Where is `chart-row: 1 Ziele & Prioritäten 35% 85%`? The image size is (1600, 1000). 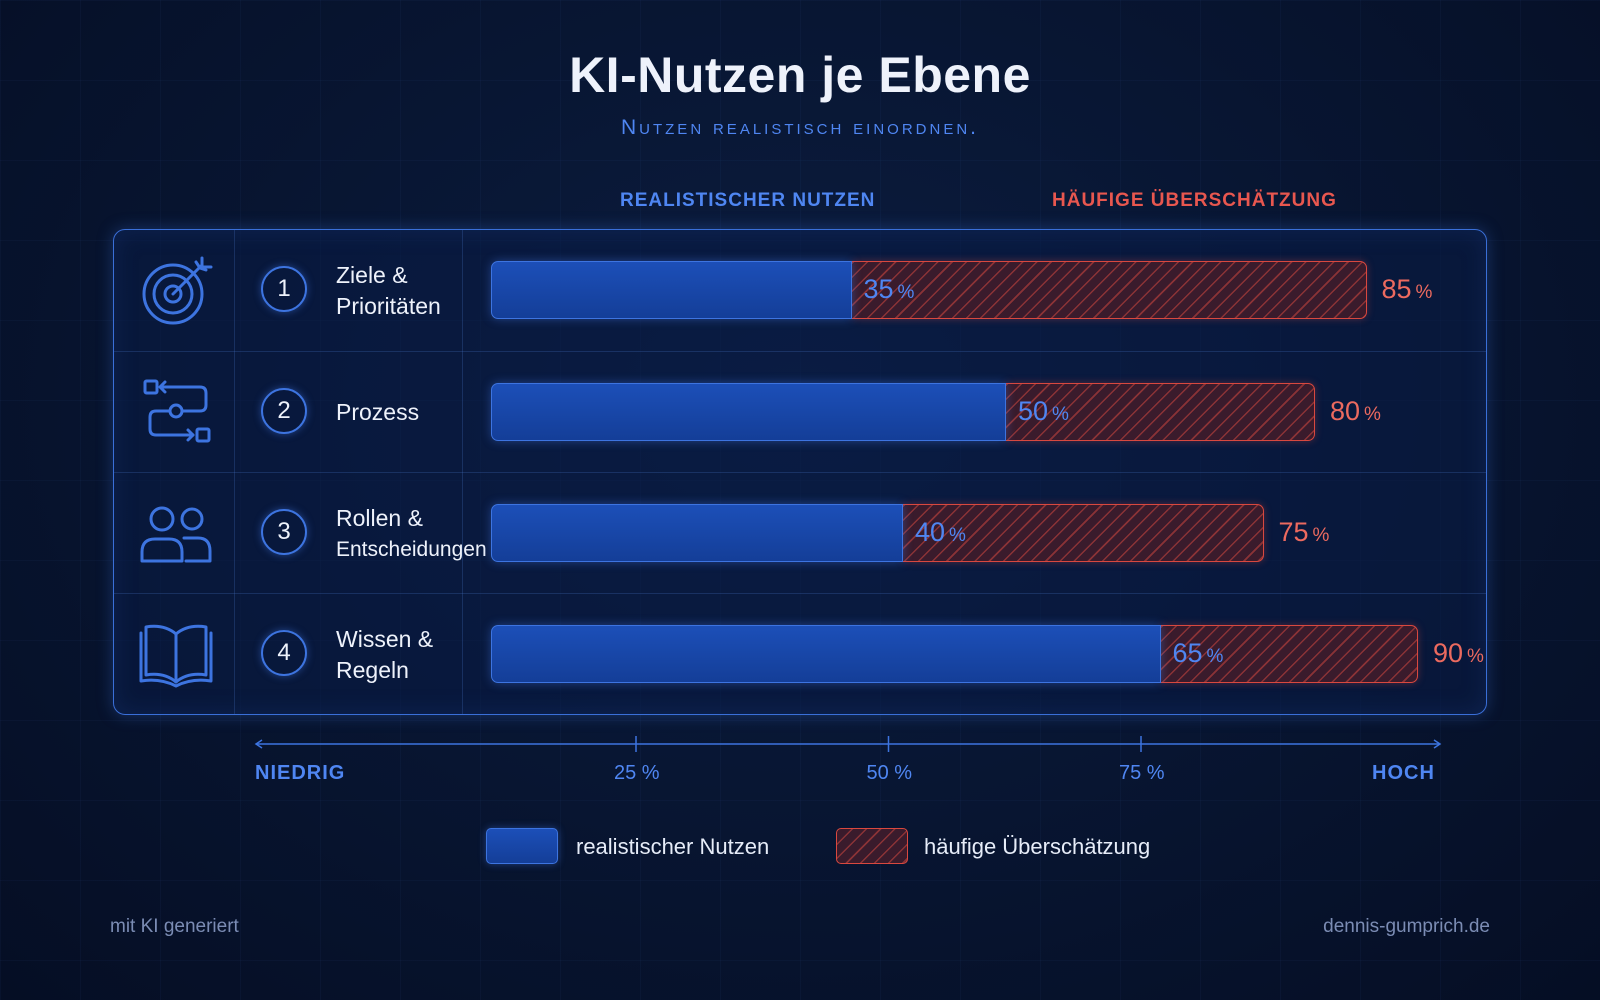 chart-row: 1 Ziele & Prioritäten 35% 85% is located at coordinates (800, 290).